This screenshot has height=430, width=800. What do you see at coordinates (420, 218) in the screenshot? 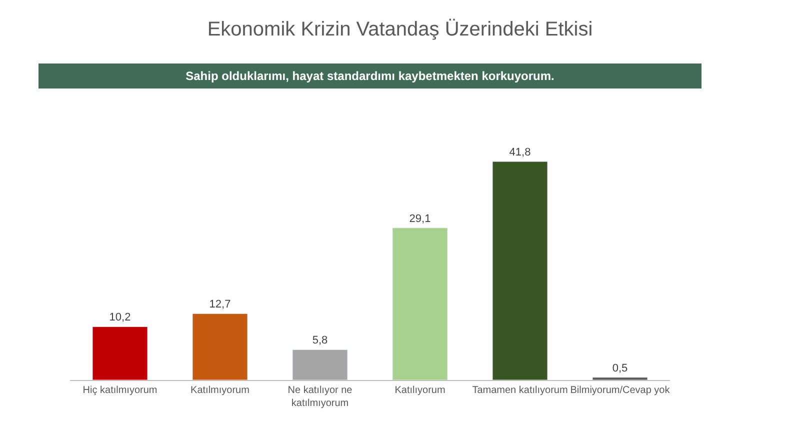
I see `data-label: 29,1` at bounding box center [420, 218].